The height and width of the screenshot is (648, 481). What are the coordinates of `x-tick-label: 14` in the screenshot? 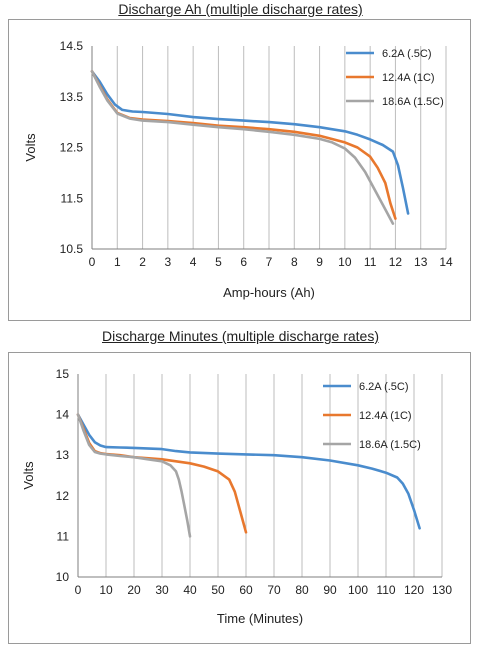 It's located at (446, 262).